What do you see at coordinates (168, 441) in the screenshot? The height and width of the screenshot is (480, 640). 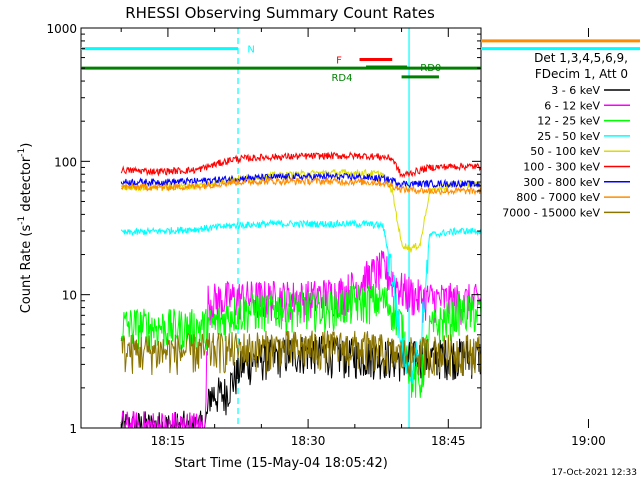 I see `x-tick-label-0: 18:15` at bounding box center [168, 441].